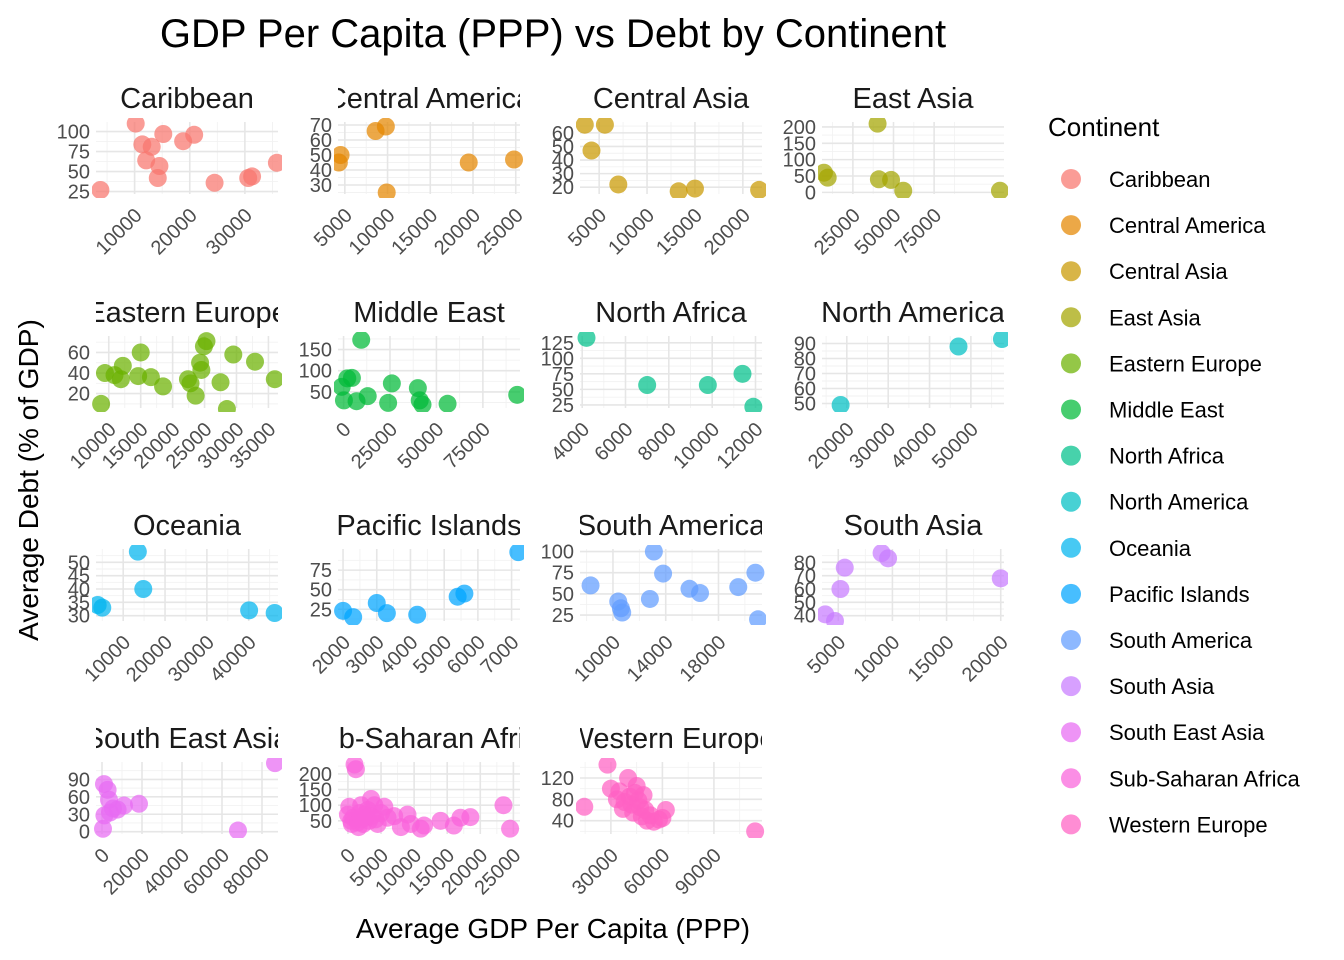 The height and width of the screenshot is (960, 1344). I want to click on x-tick-label: 6000, so click(466, 654).